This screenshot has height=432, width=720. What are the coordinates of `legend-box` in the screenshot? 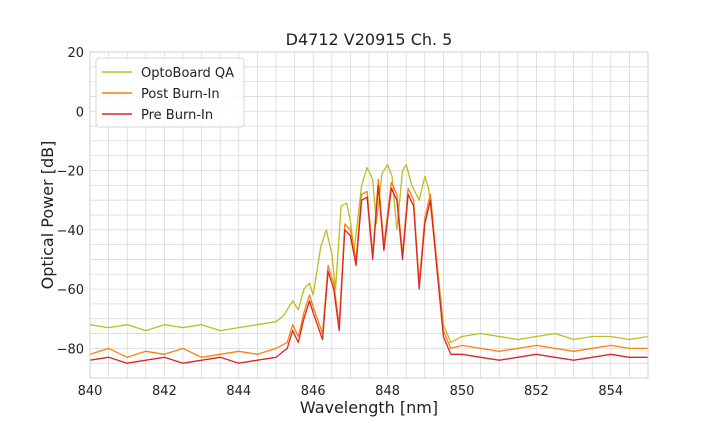 It's located at (170, 92).